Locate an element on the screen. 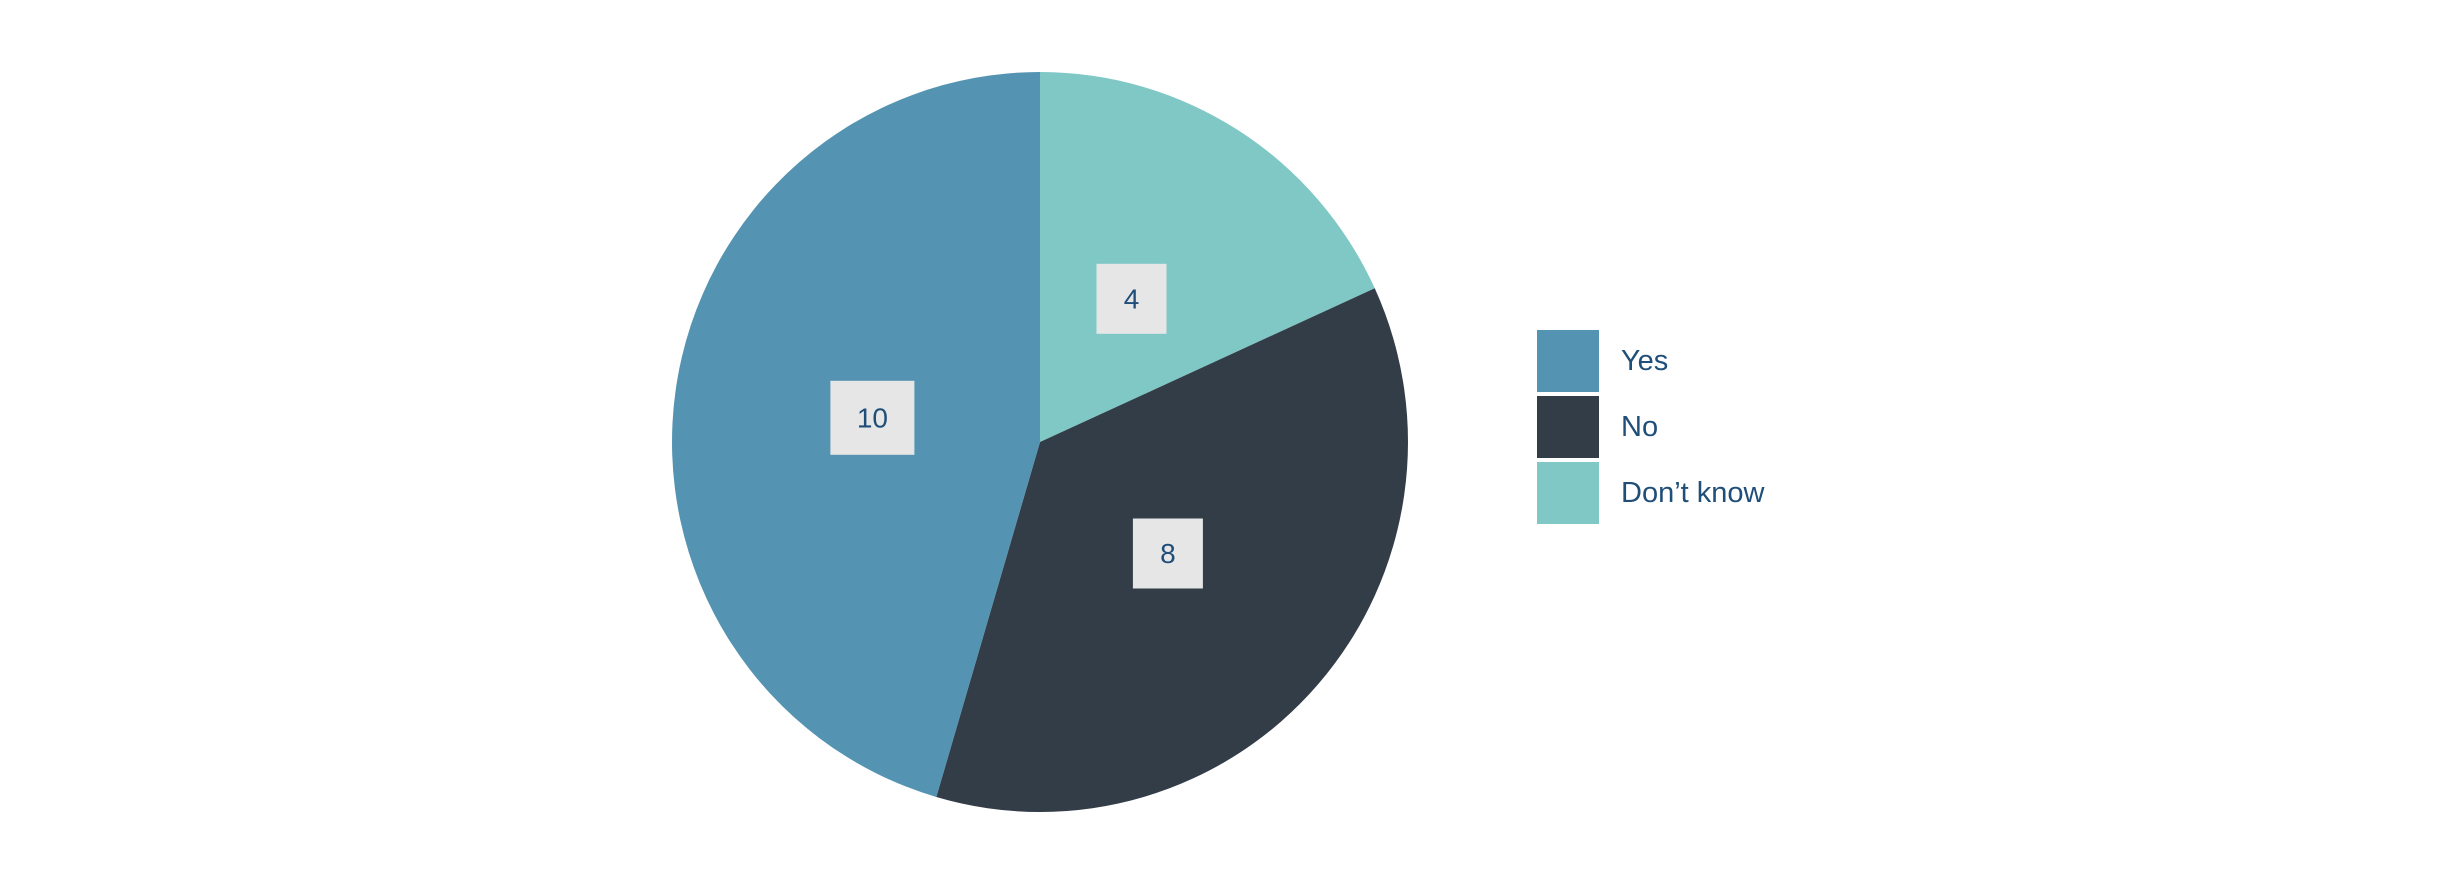 This screenshot has height=886, width=2437. legend-label: Don’t know is located at coordinates (1693, 493).